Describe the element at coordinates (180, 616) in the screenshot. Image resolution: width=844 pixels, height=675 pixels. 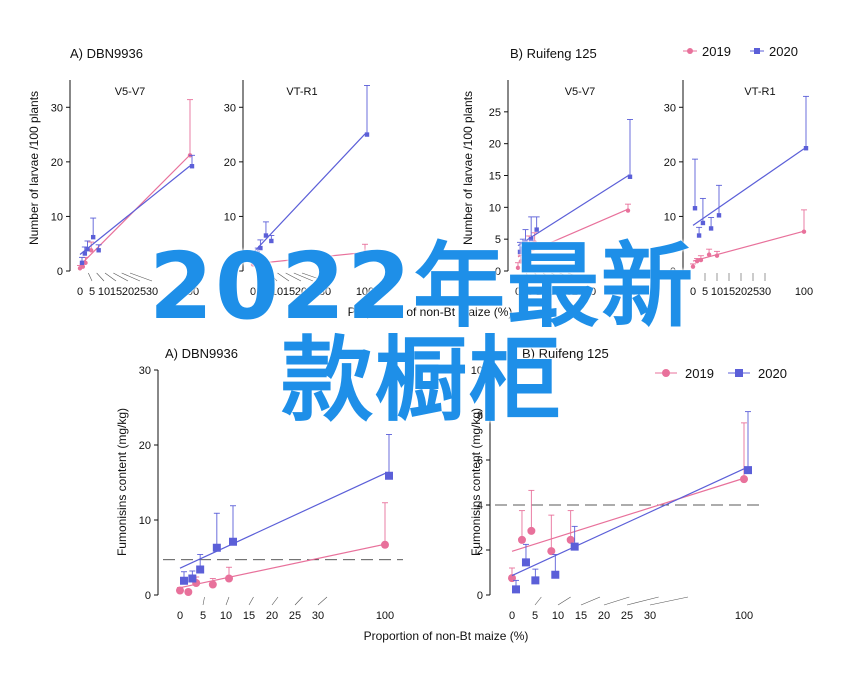
I see `panel-4-xtick-label-0: 0` at that location.